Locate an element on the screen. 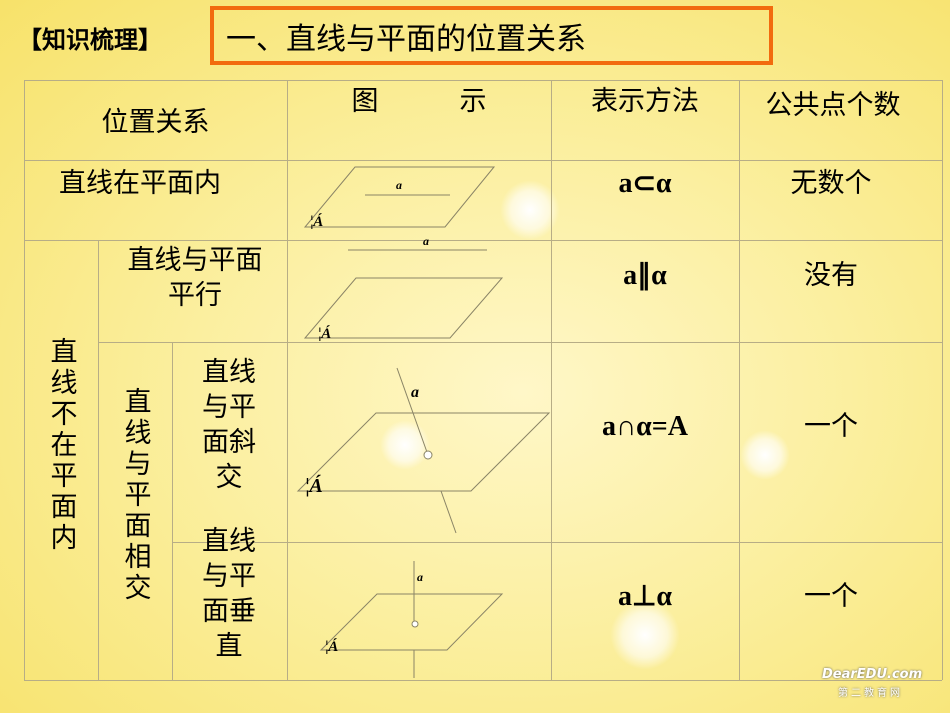  header-relation: 位置关系 is located at coordinates (155, 122).